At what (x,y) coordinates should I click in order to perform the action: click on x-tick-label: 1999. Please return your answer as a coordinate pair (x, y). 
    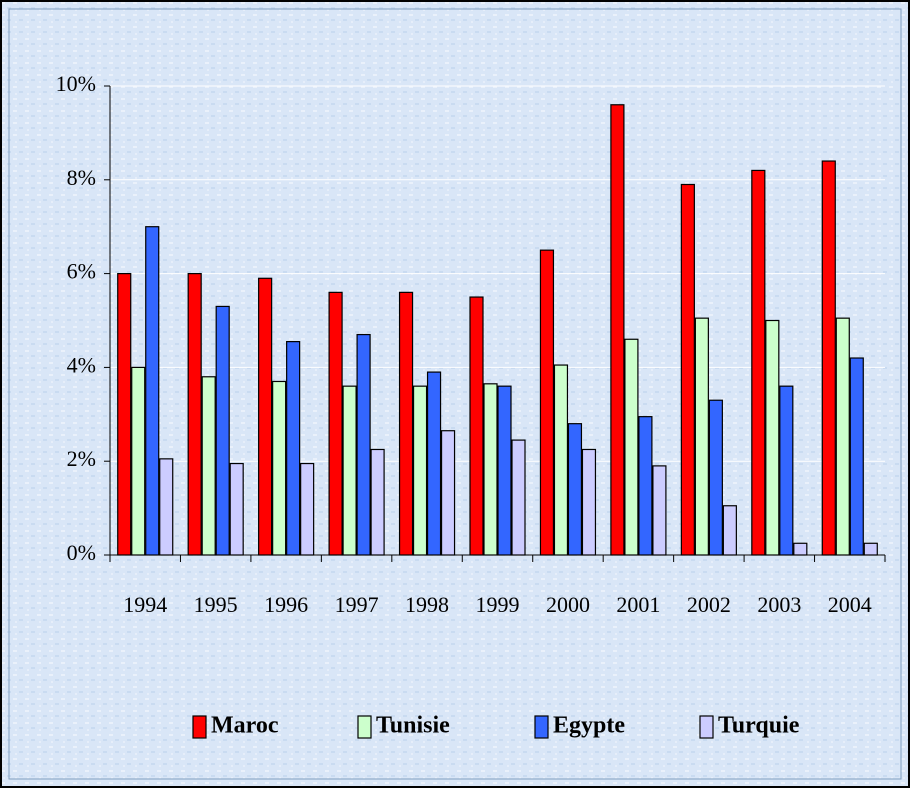
    Looking at the image, I should click on (498, 604).